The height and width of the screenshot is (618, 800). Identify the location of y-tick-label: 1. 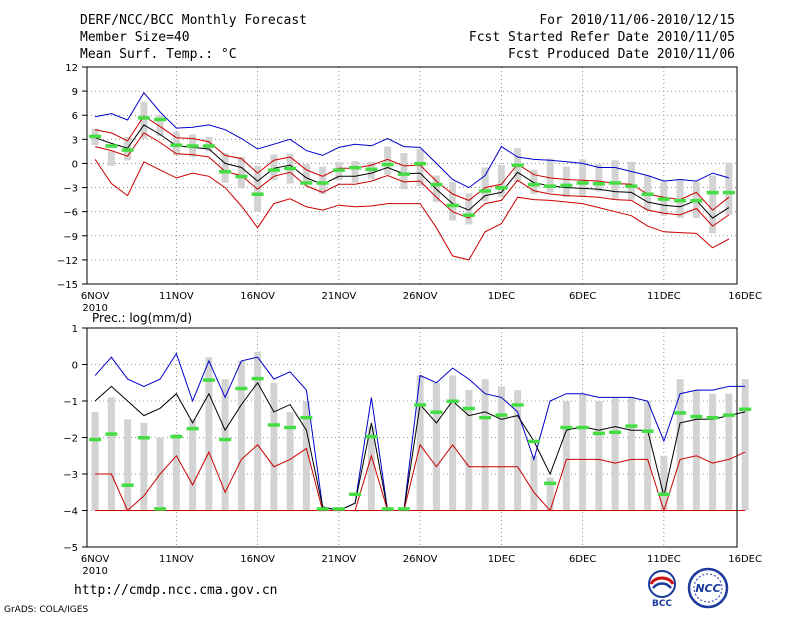
(75, 329).